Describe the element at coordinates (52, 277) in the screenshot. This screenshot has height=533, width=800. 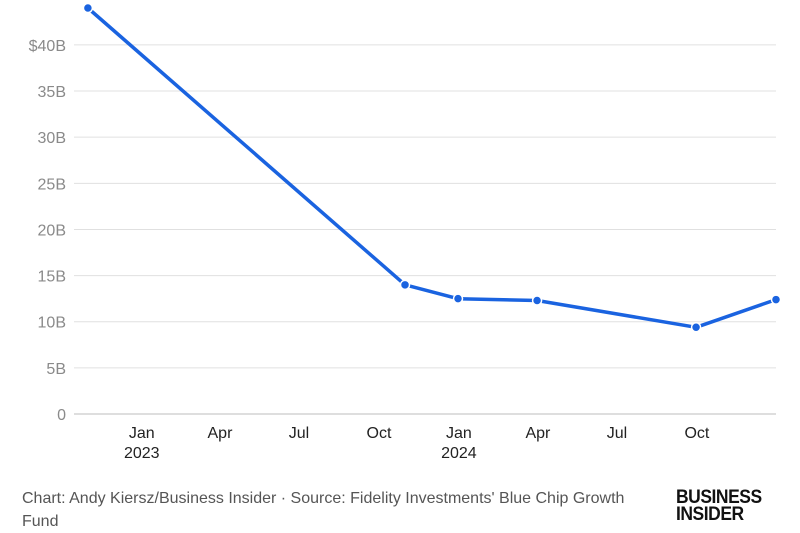
I see `y-tick-label: 15B` at that location.